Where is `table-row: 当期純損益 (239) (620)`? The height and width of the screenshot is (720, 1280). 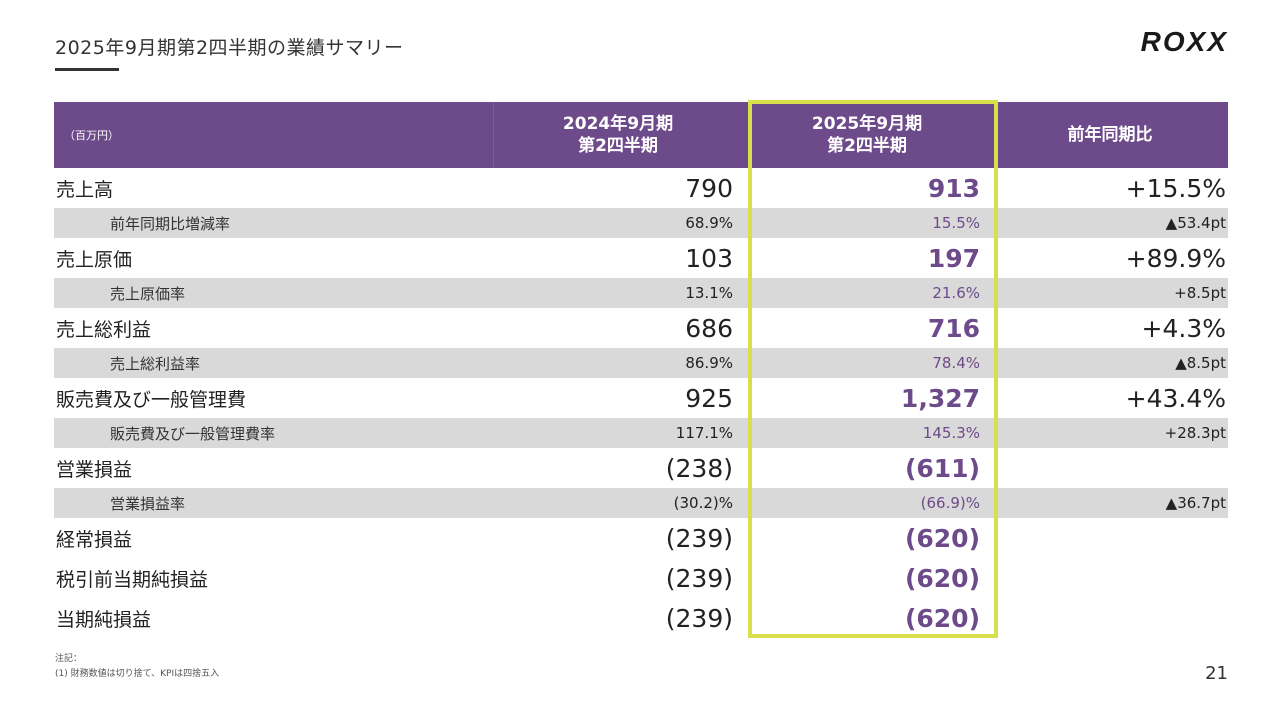
table-row: 当期純損益 (239) (620) is located at coordinates (641, 618).